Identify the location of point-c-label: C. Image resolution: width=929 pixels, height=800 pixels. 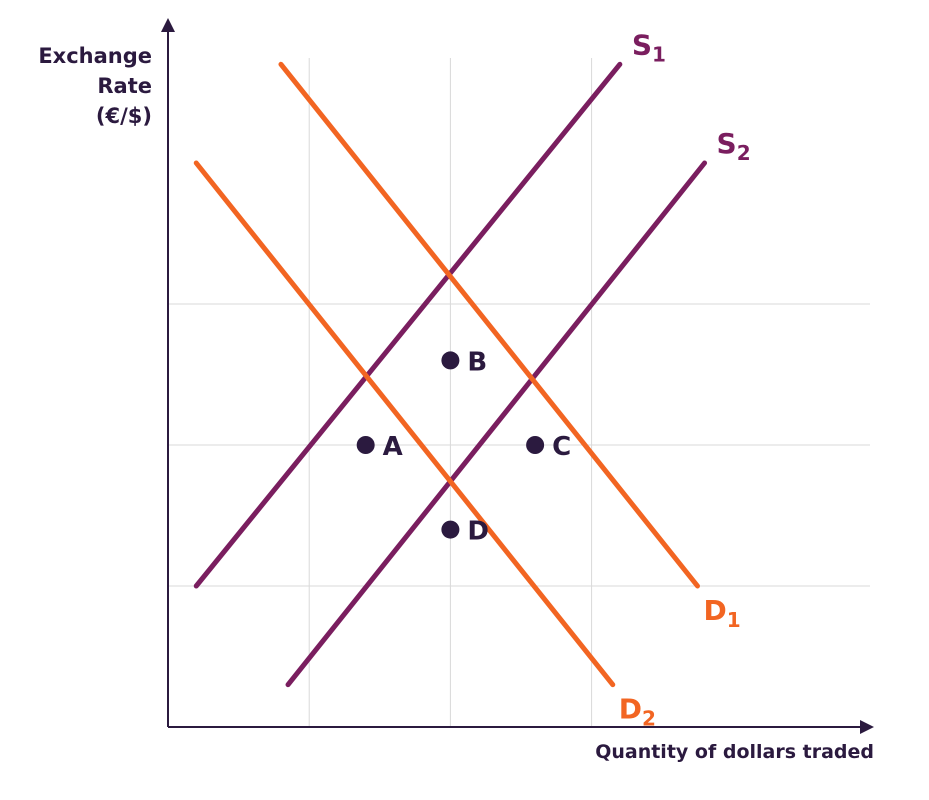
(561, 447).